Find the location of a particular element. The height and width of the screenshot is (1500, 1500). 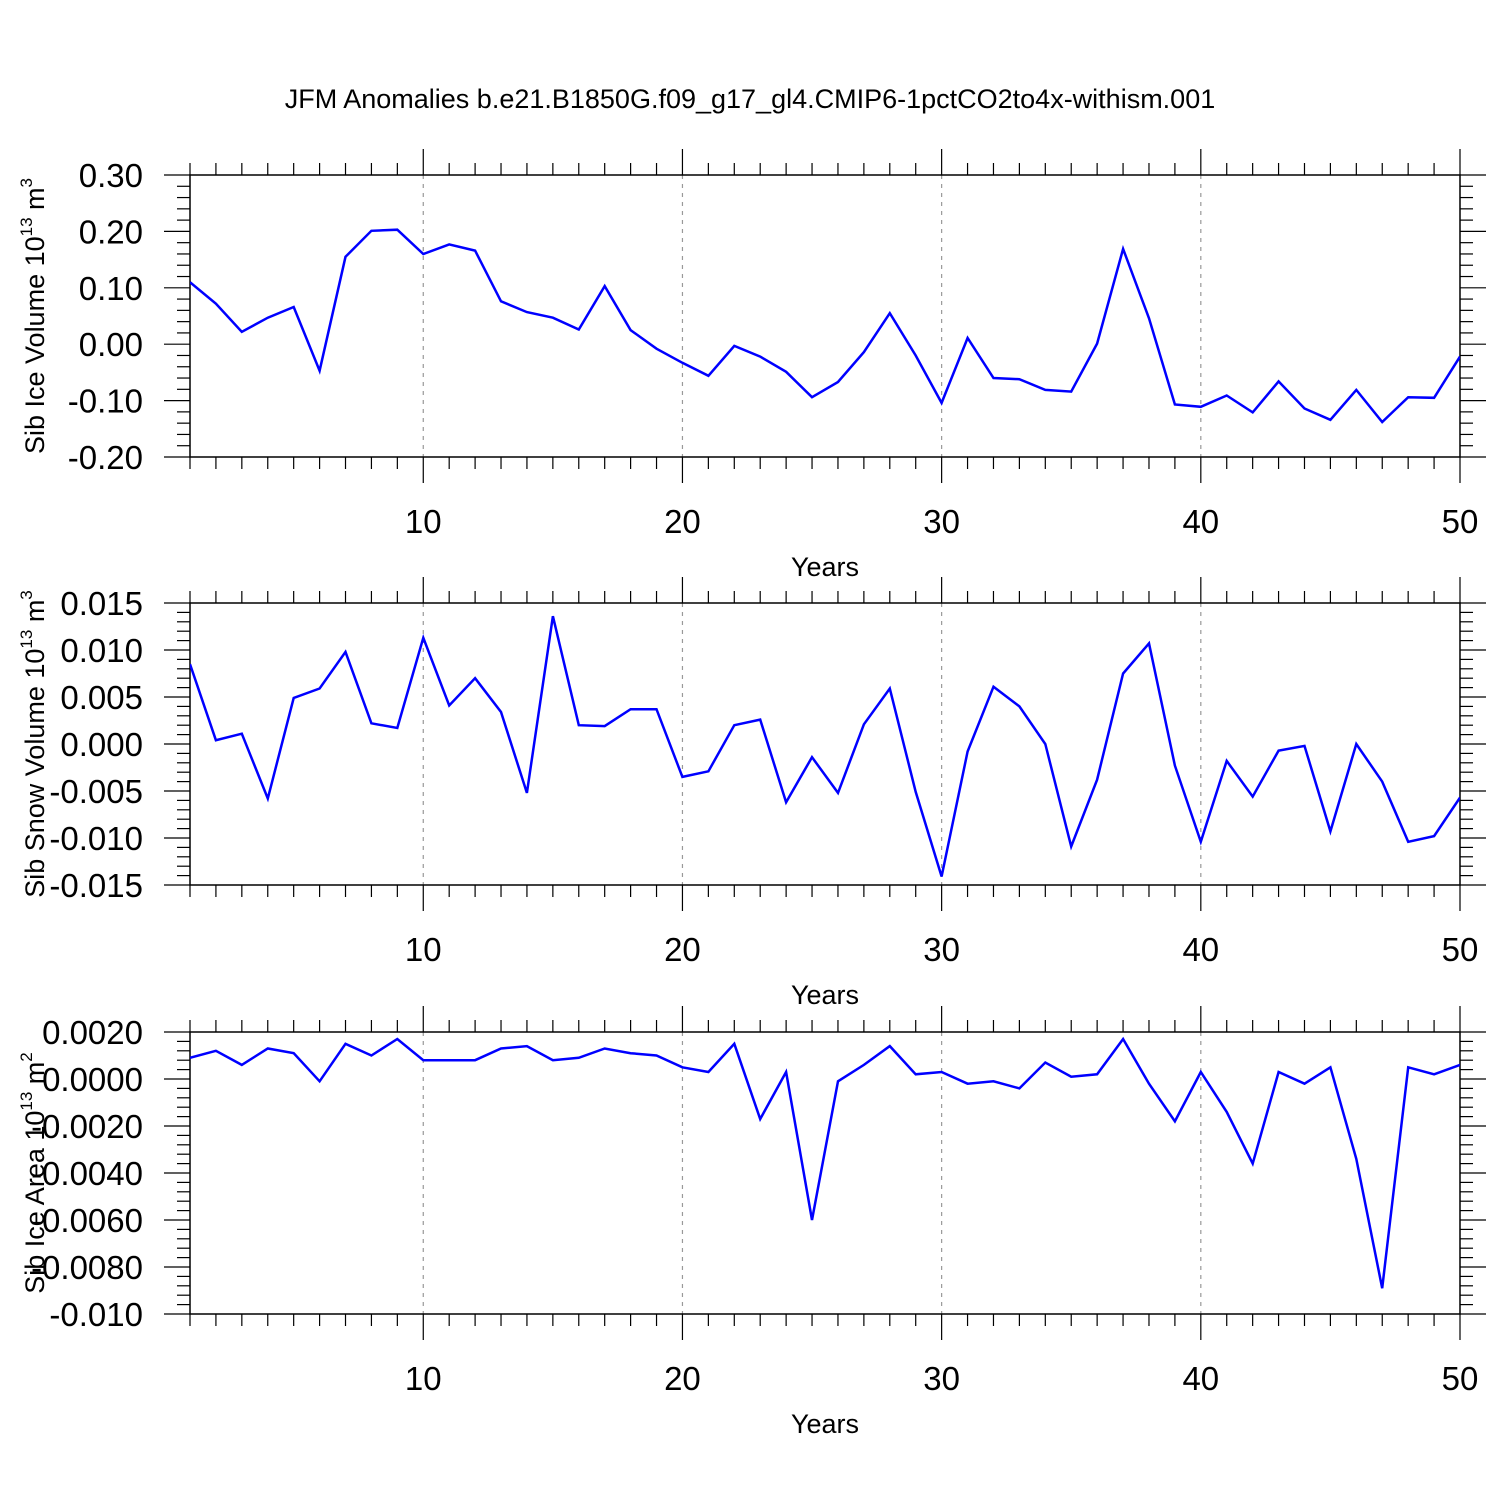

y-axis-title: Sib Ice Area 1013 m2 is located at coordinates (33, 1173).